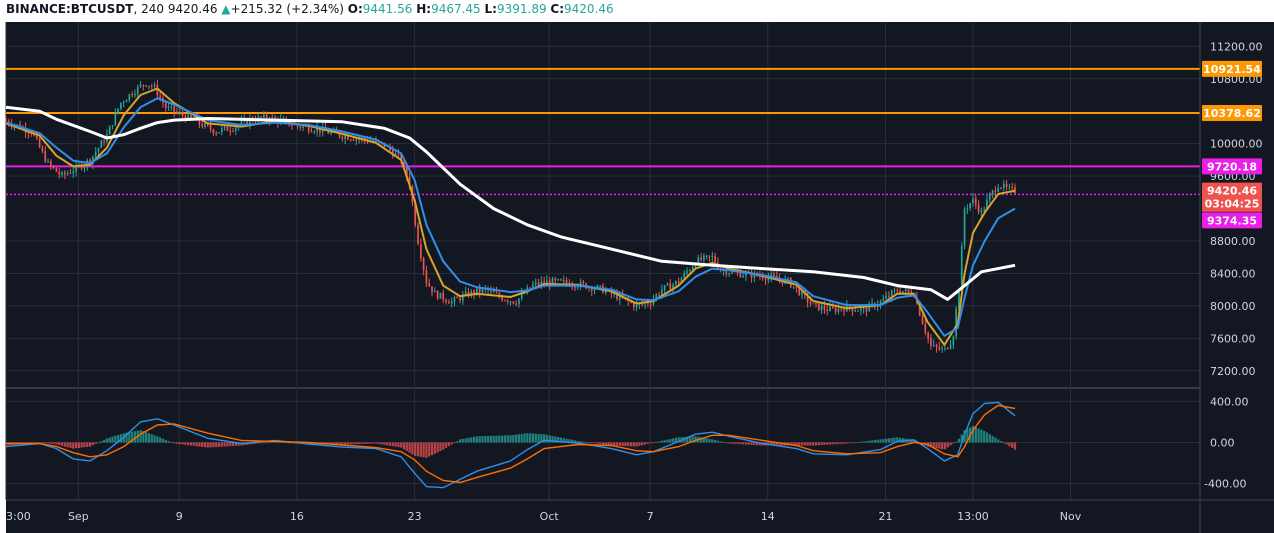  What do you see at coordinates (589, 9) in the screenshot?
I see `close-value: 9420.46` at bounding box center [589, 9].